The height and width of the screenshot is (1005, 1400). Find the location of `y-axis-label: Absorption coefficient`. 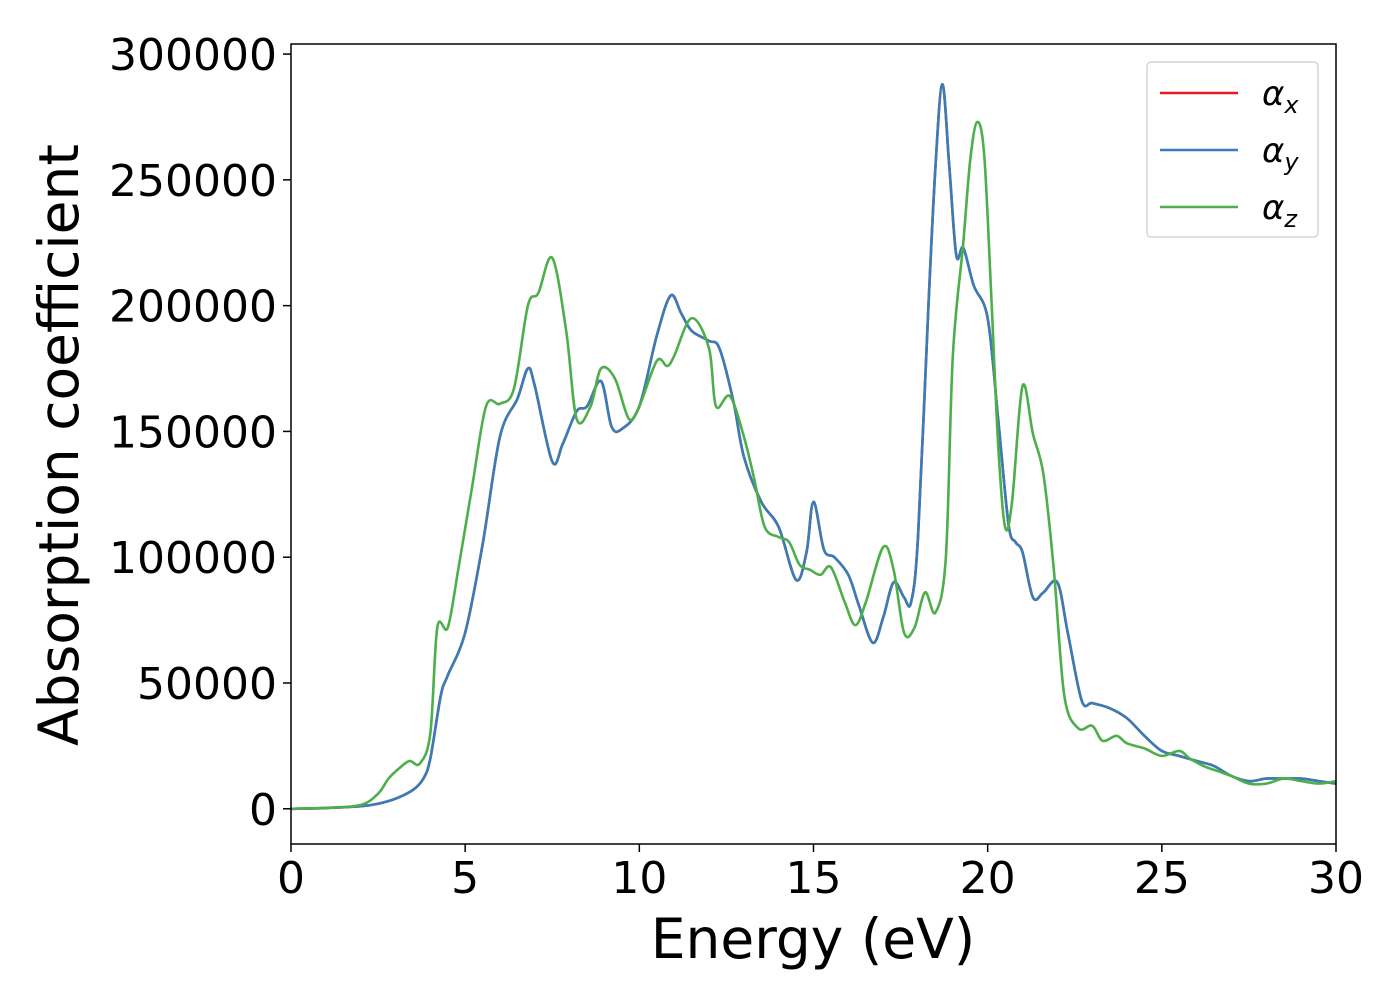

y-axis-label: Absorption coefficient is located at coordinates (59, 445).